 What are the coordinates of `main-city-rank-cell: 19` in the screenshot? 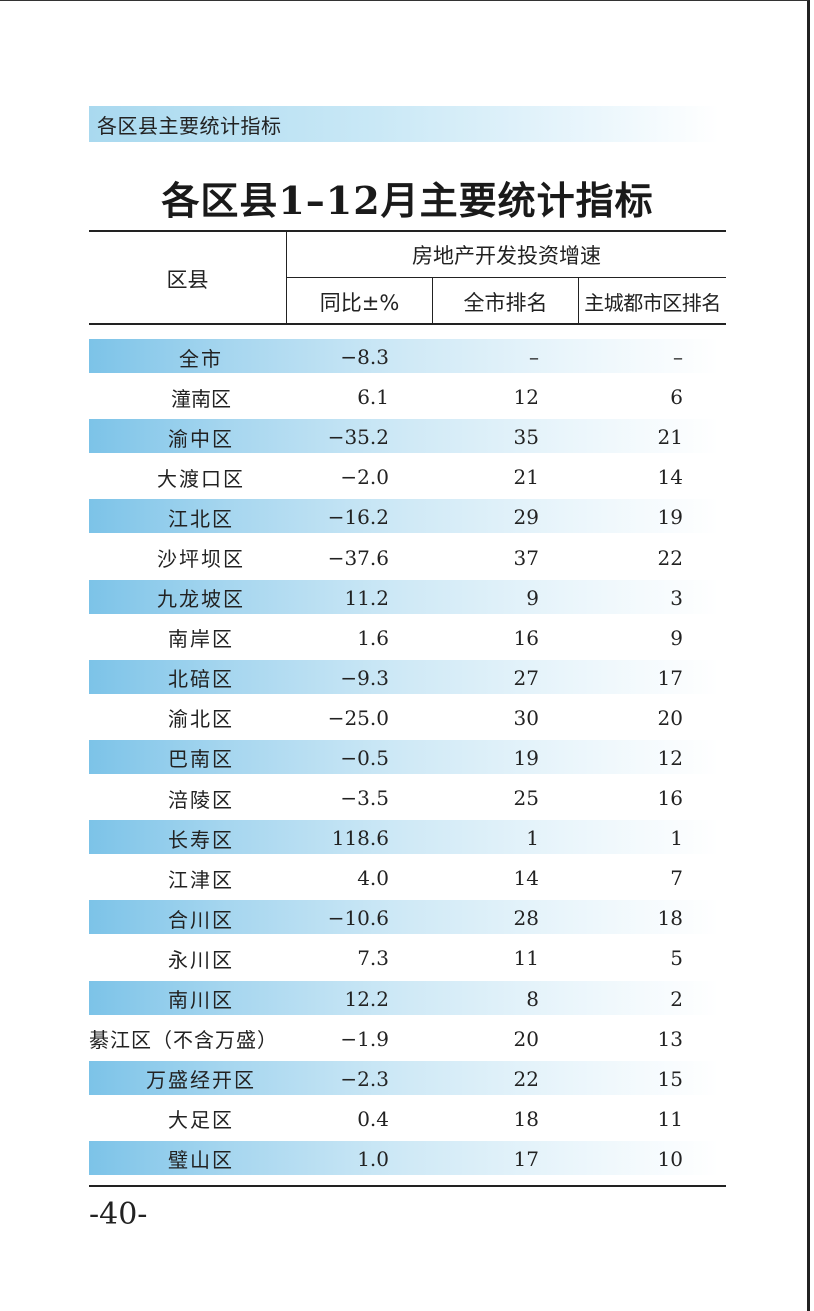 It's located at (670, 517).